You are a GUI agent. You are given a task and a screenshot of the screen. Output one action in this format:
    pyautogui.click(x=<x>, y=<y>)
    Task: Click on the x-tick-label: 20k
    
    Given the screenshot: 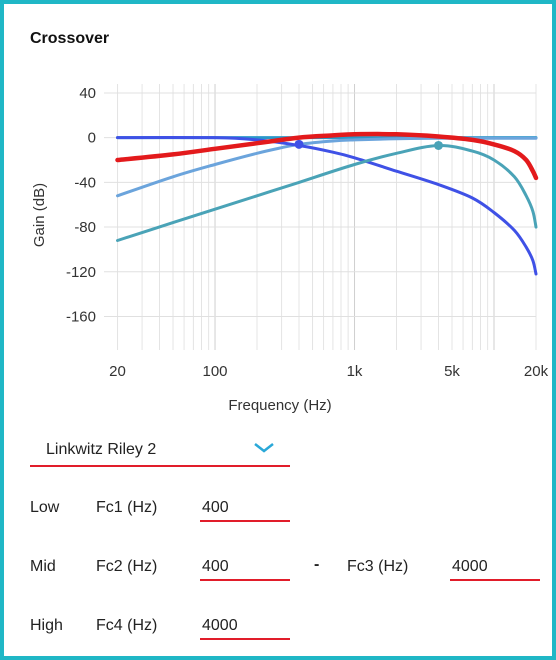 What is the action you would take?
    pyautogui.click(x=536, y=371)
    